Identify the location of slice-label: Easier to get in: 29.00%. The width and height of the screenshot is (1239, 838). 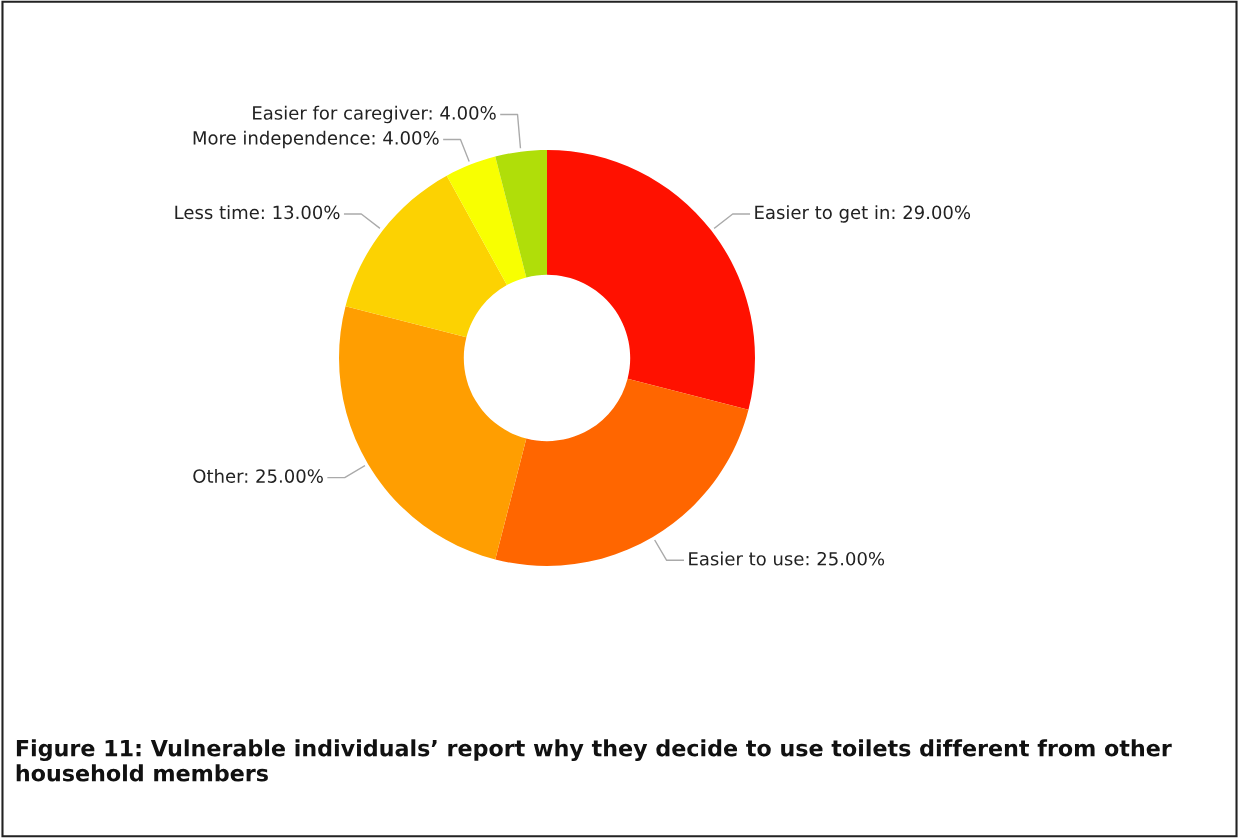
(863, 214).